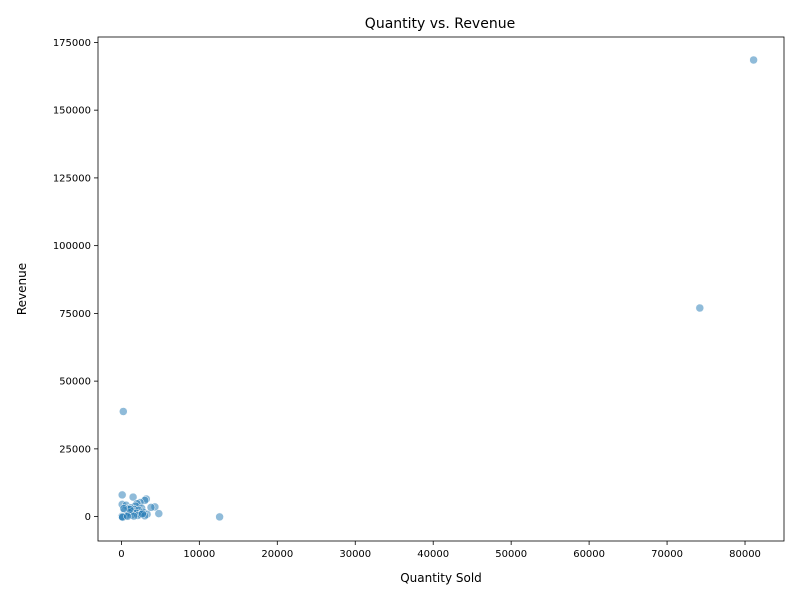 The width and height of the screenshot is (800, 600). What do you see at coordinates (277, 554) in the screenshot?
I see `x-tick-label-2: 20000` at bounding box center [277, 554].